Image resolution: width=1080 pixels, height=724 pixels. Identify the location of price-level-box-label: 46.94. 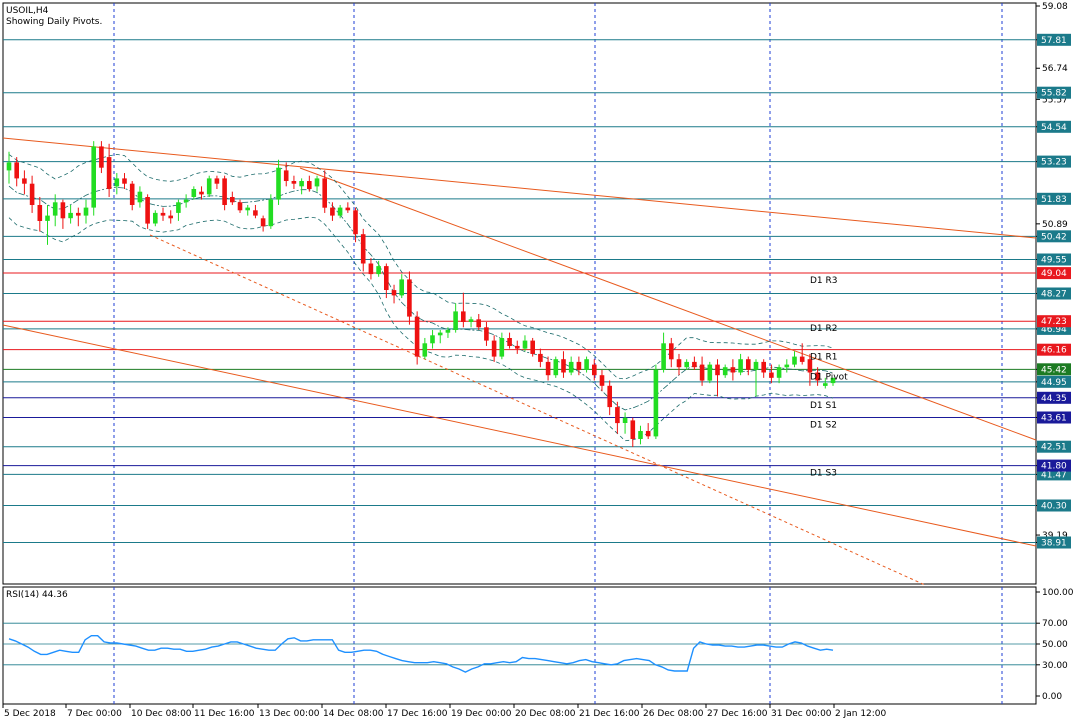
(1054, 330).